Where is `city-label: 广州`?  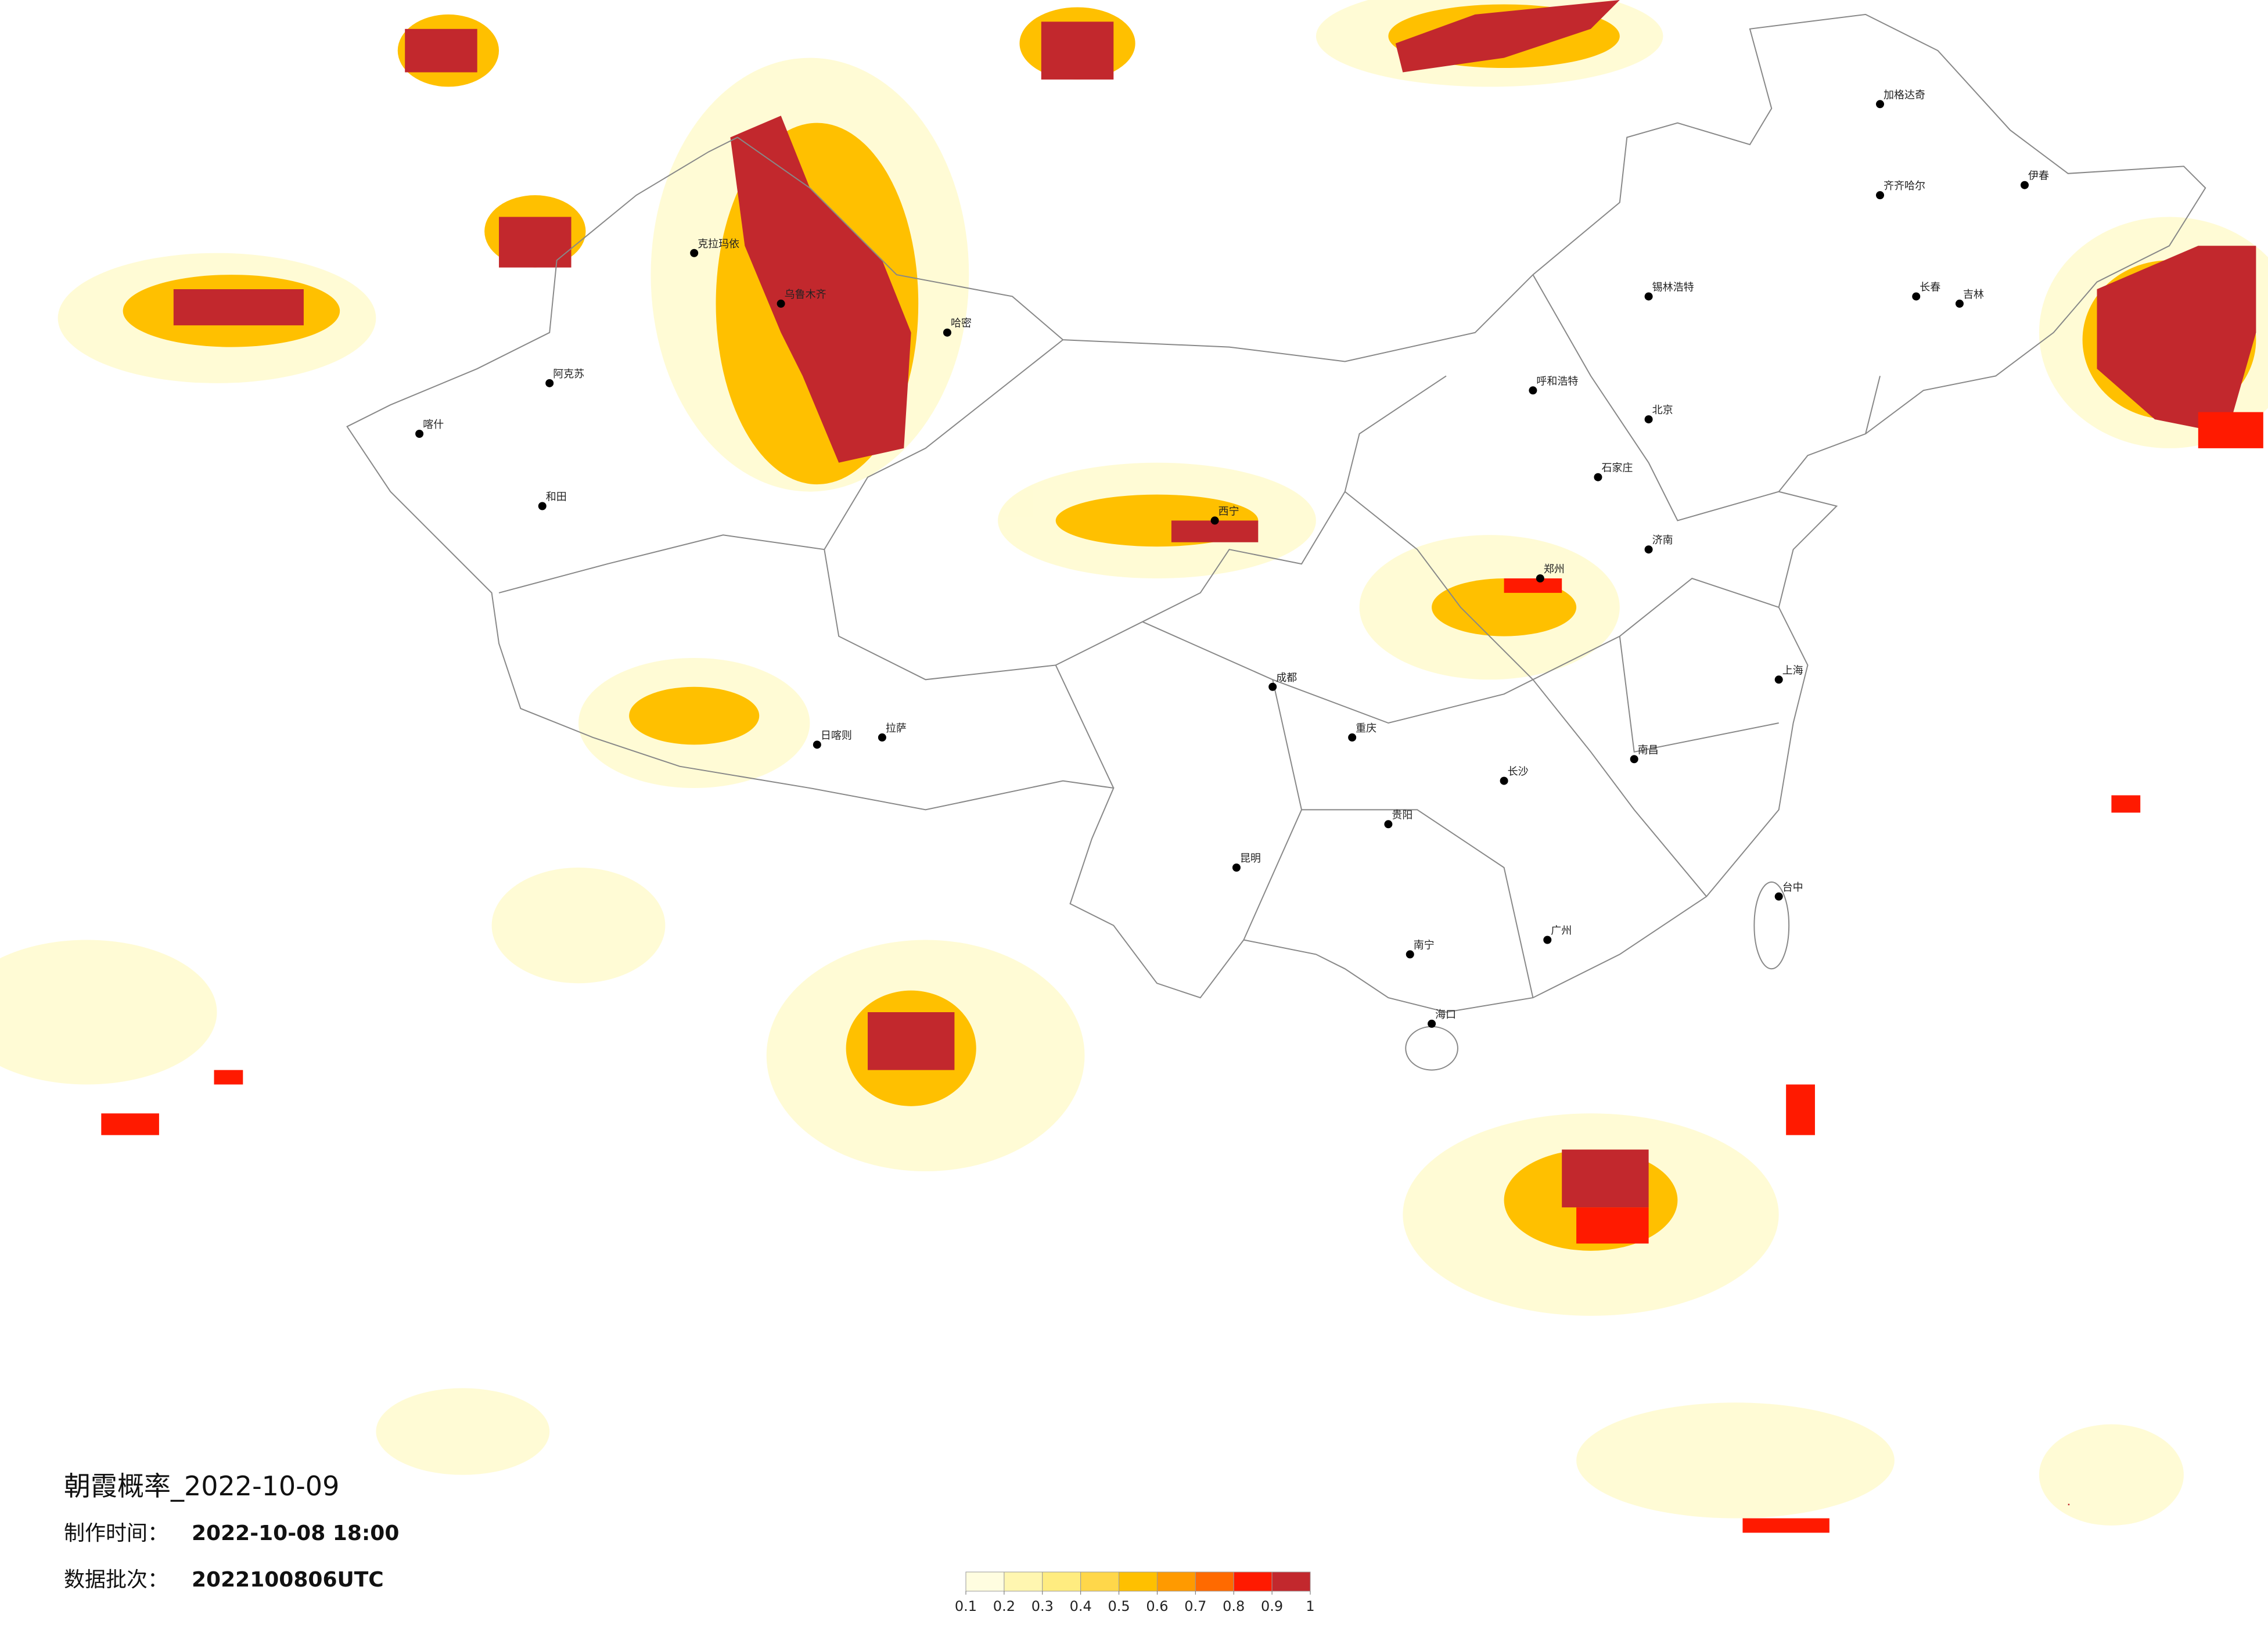 city-label: 广州 is located at coordinates (1561, 931).